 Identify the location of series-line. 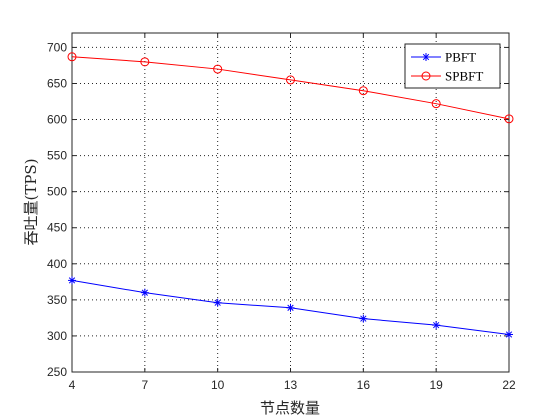
(290, 88).